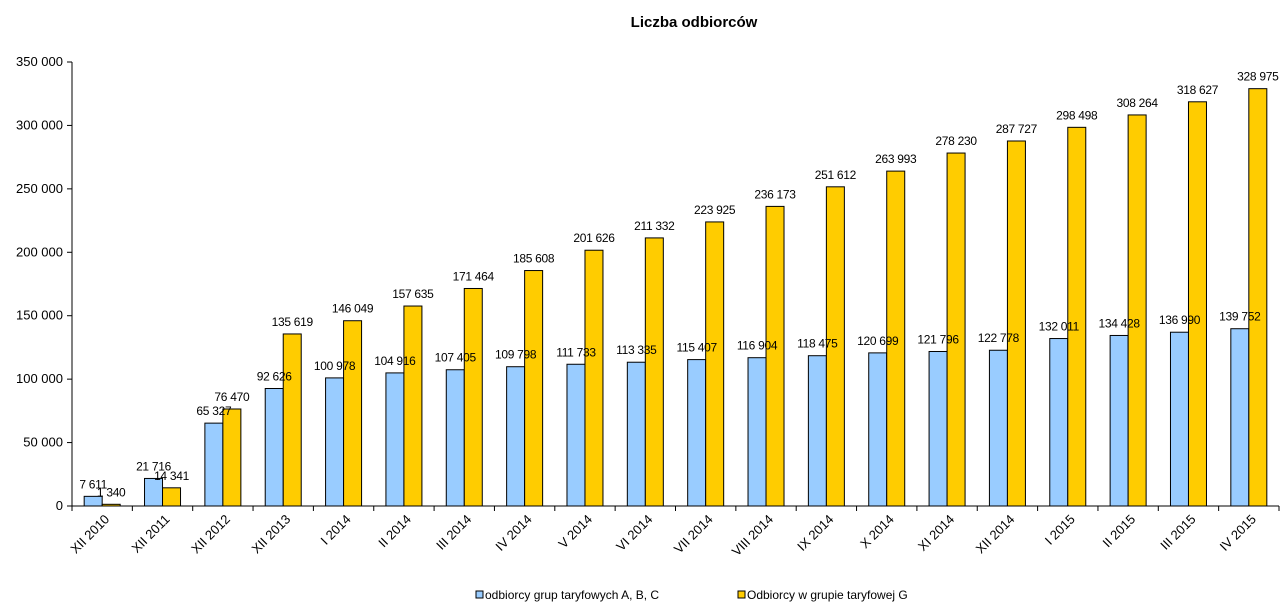 The image size is (1283, 605). Describe the element at coordinates (39, 61) in the screenshot. I see `y-tick-label: 350 000` at that location.